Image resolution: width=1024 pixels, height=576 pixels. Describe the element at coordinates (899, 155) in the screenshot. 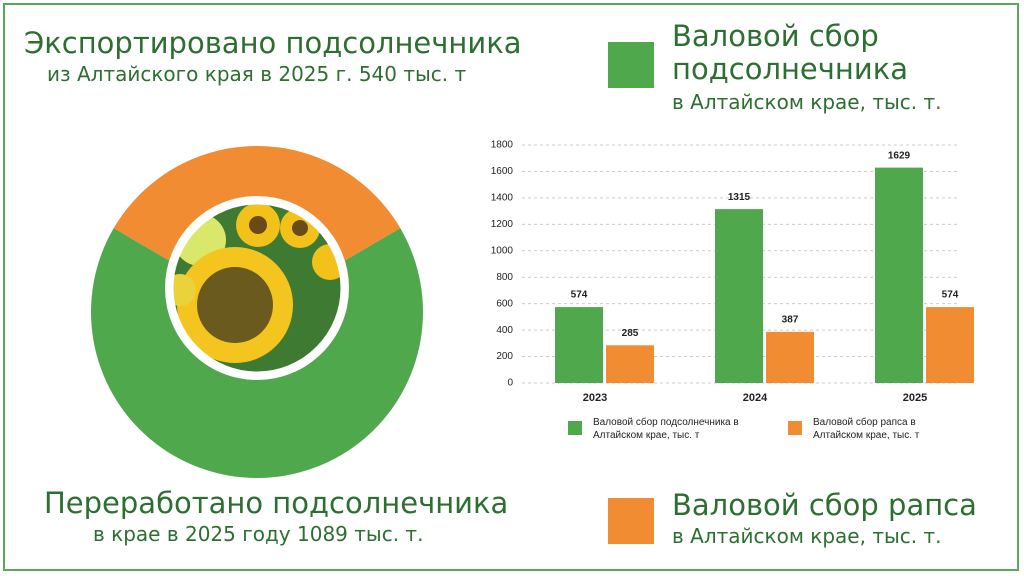

I see `value-label: 1629` at that location.